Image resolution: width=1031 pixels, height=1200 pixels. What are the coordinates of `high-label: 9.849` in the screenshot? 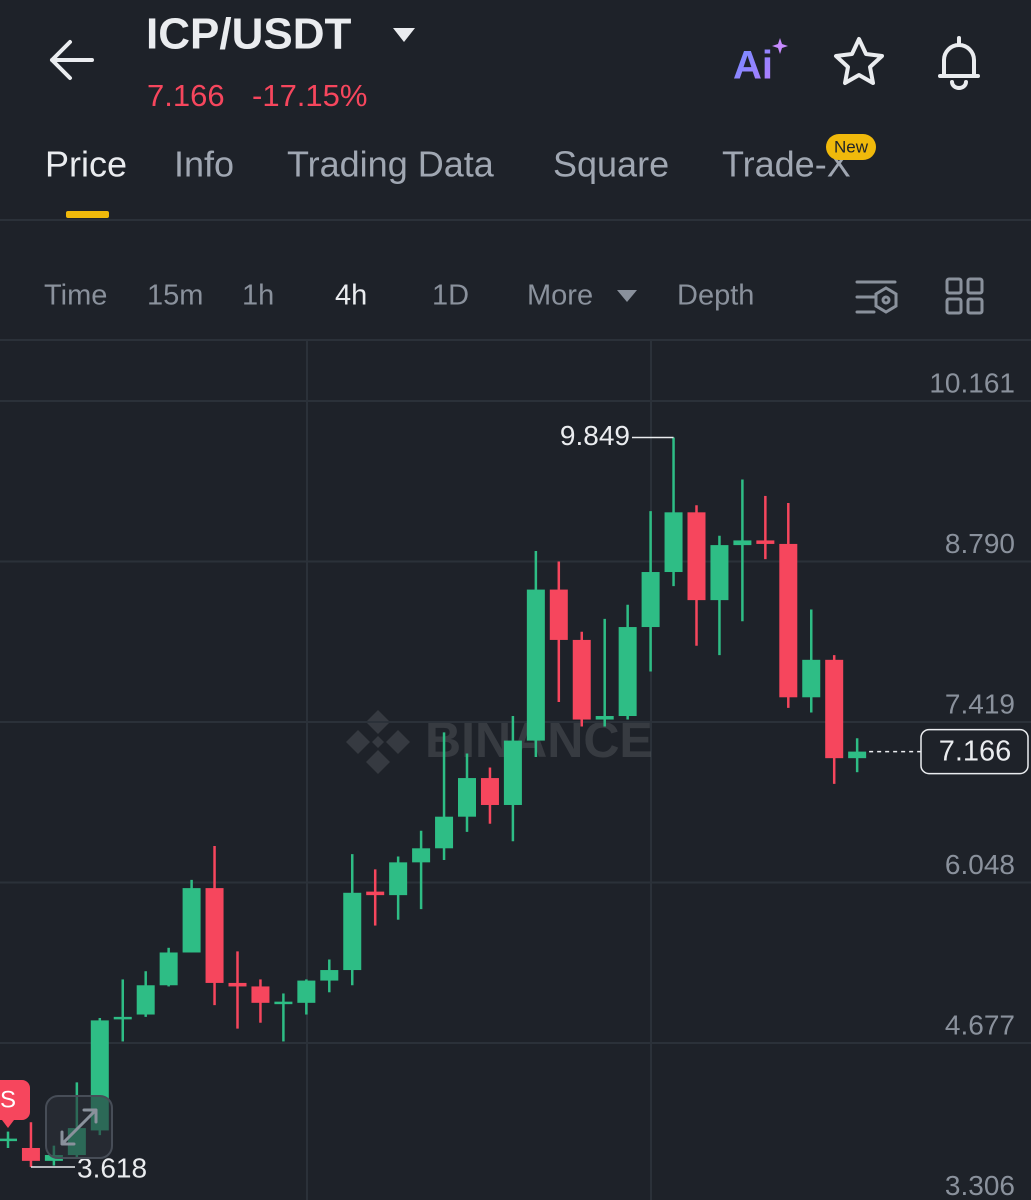 It's located at (595, 435).